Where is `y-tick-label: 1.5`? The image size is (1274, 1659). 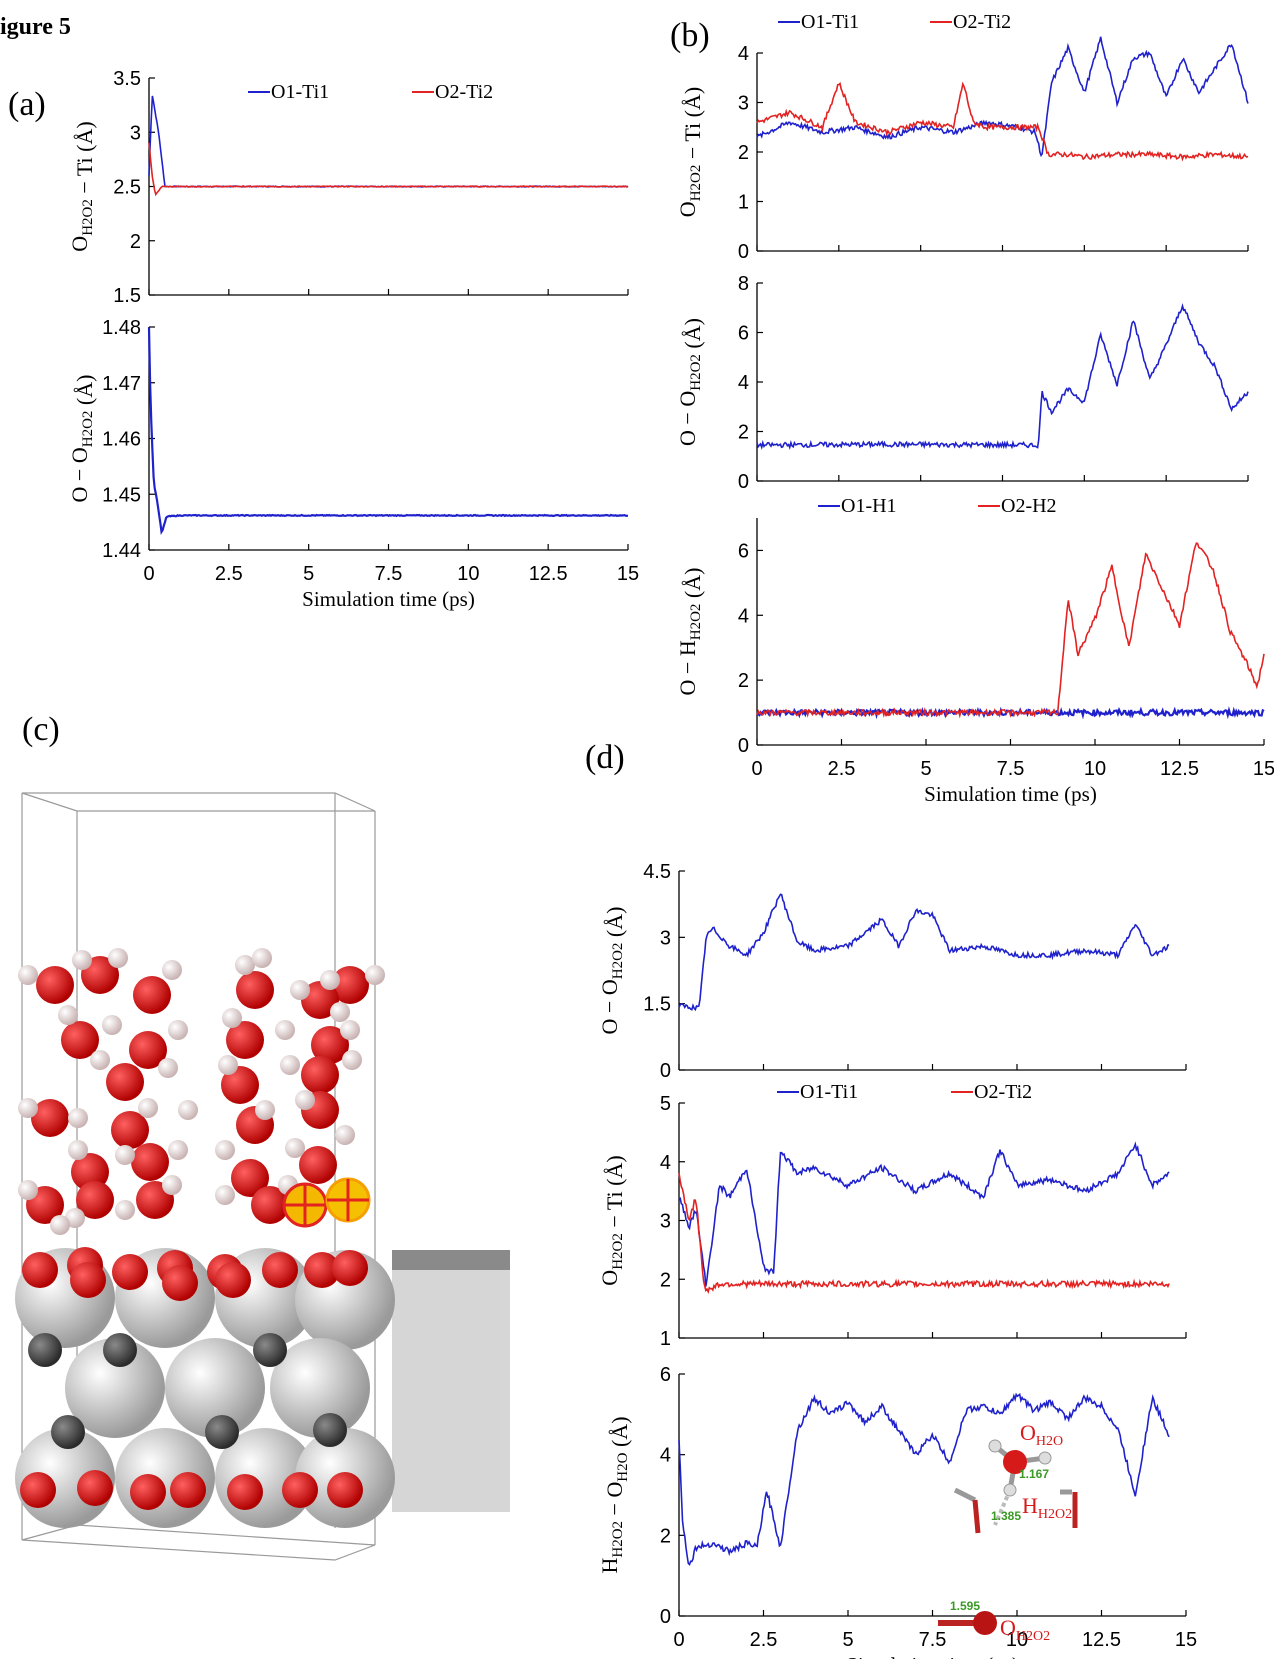 y-tick-label: 1.5 is located at coordinates (127, 296).